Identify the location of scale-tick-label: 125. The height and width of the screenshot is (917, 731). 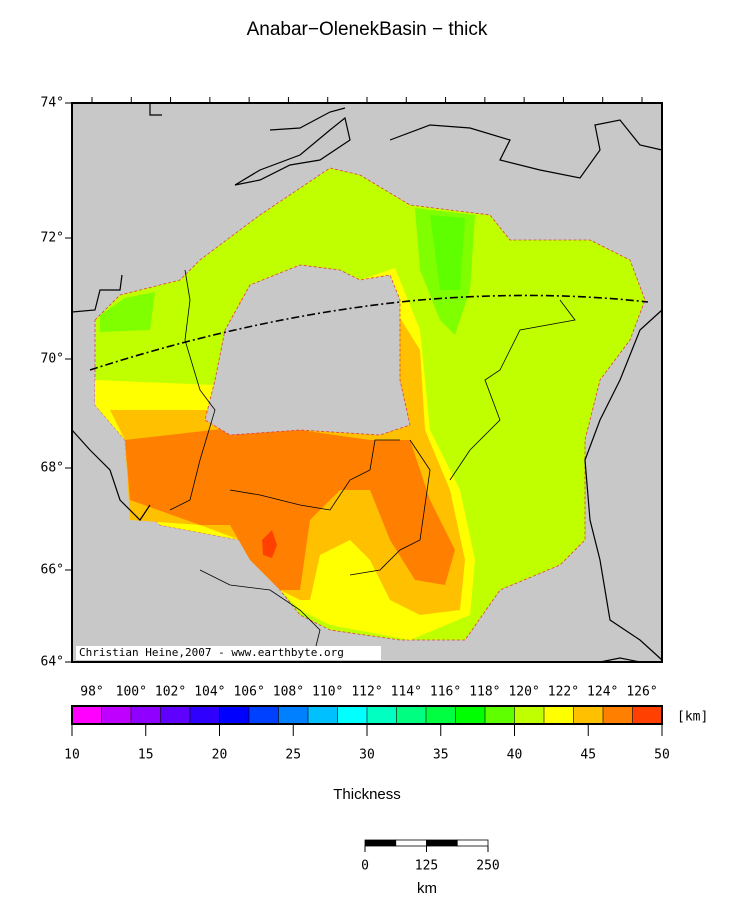
(426, 866).